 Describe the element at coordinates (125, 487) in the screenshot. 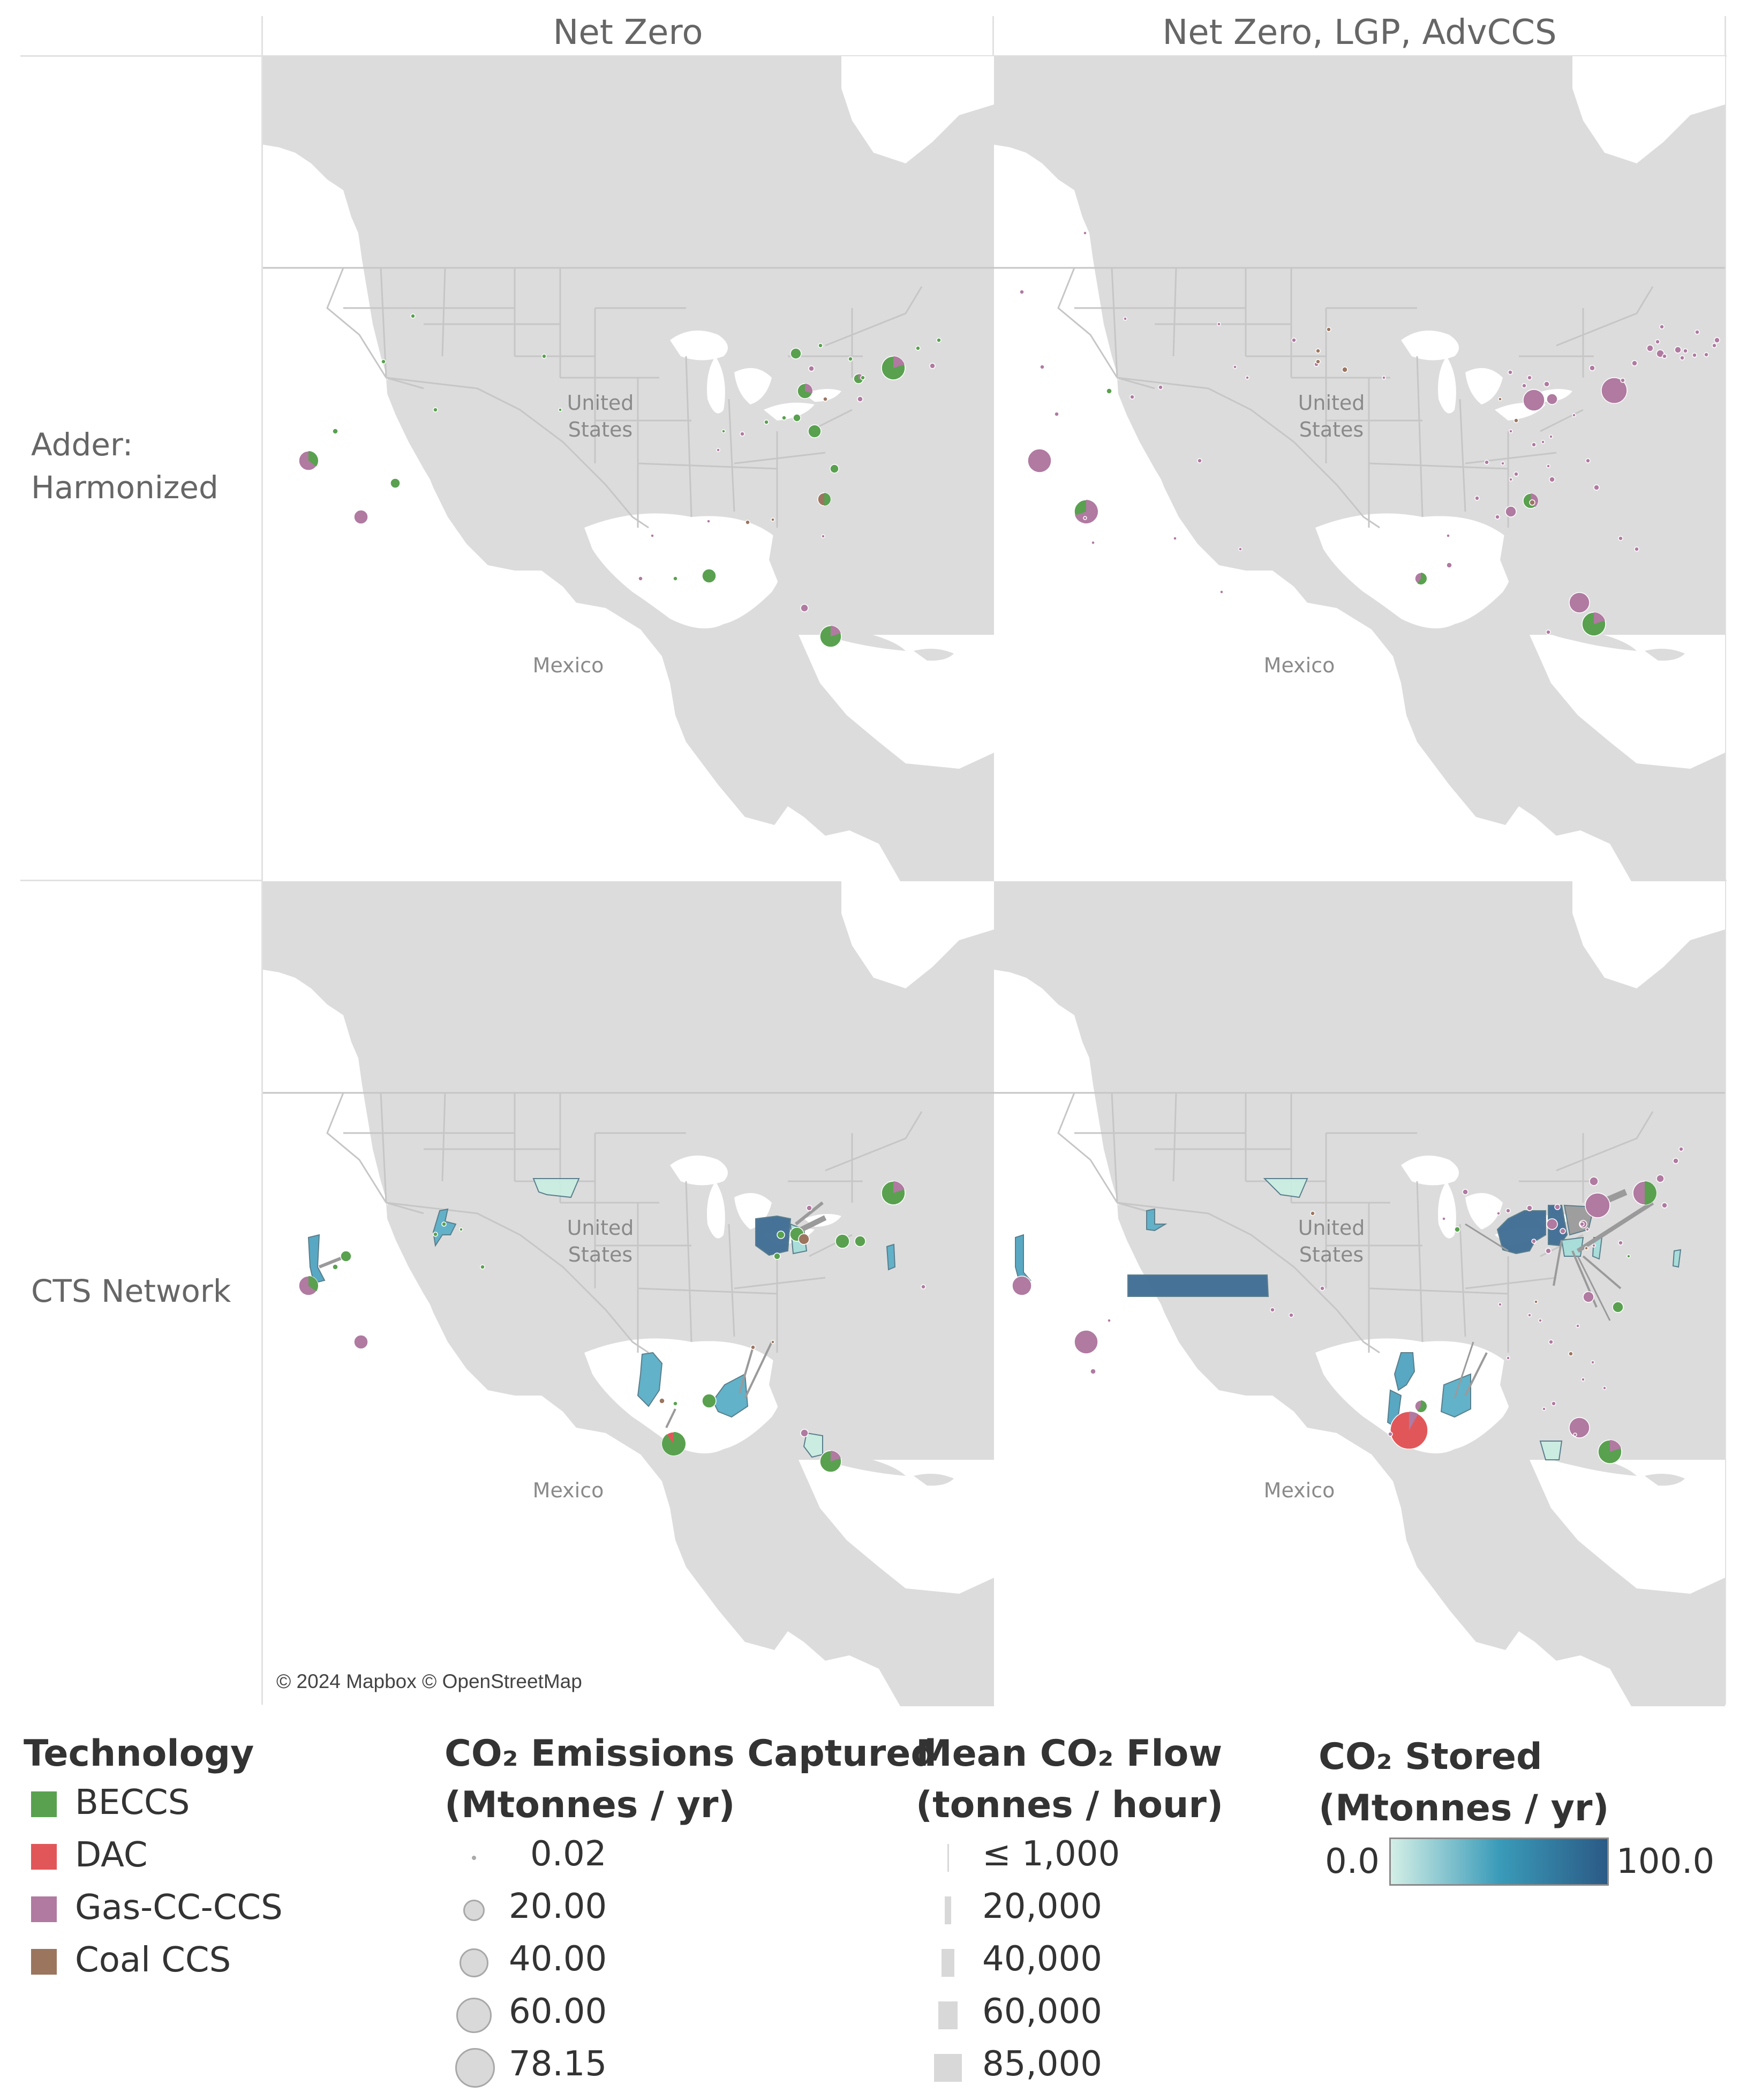

I see `row-header-line2: Harmonized` at that location.